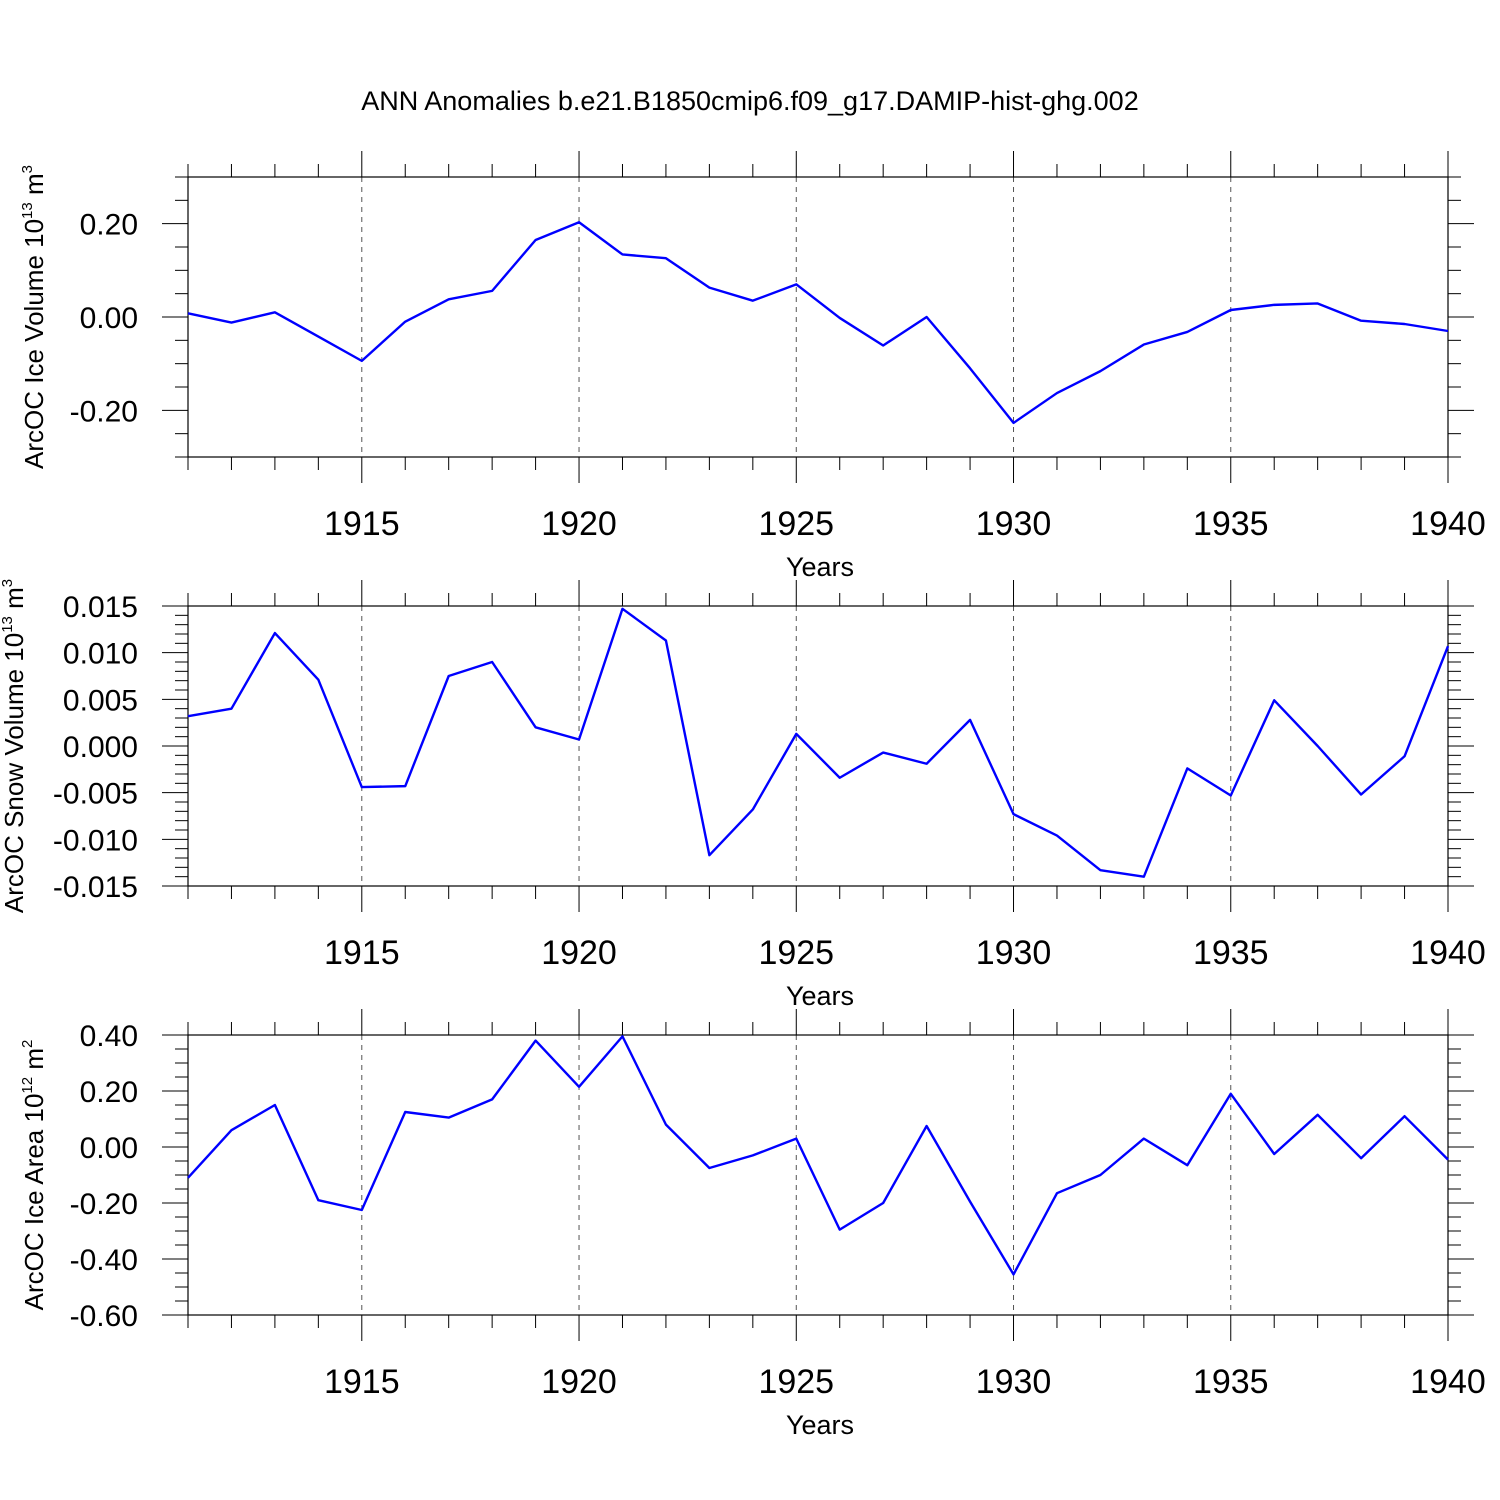  I want to click on y-tick-label: 0.015, so click(100, 607).